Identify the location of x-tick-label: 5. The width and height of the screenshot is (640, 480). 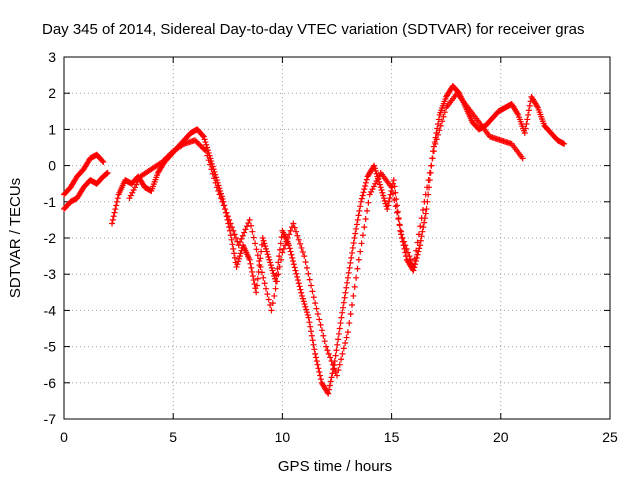
(173, 437).